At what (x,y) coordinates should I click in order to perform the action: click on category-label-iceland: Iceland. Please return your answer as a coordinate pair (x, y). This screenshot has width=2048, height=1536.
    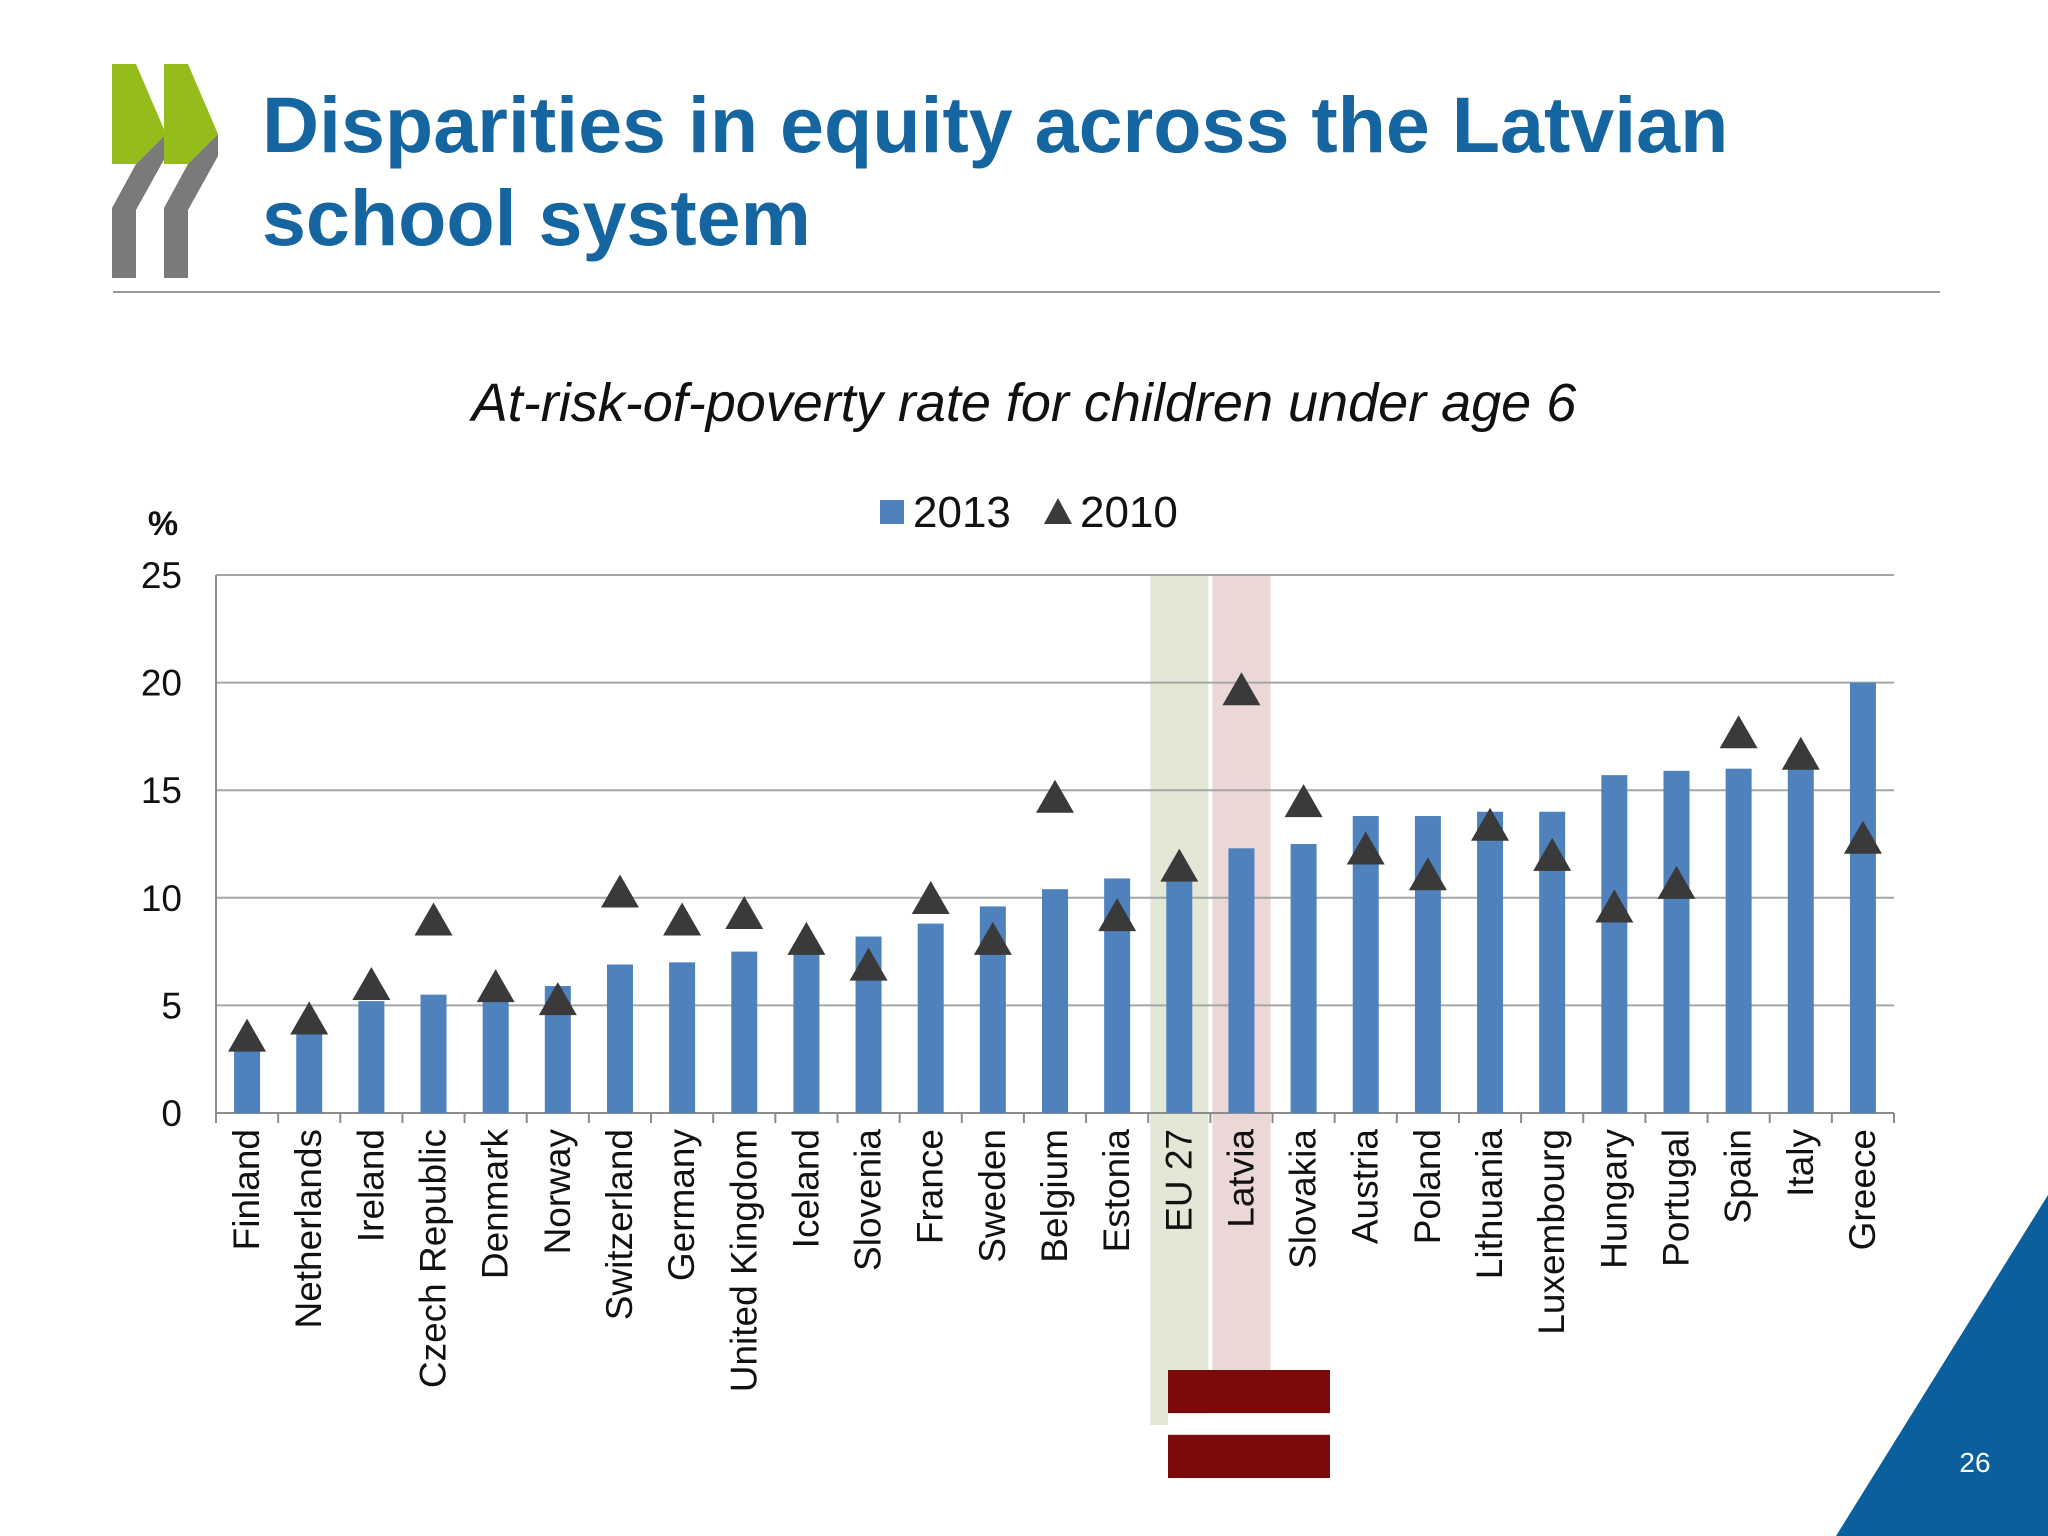
    Looking at the image, I should click on (805, 1188).